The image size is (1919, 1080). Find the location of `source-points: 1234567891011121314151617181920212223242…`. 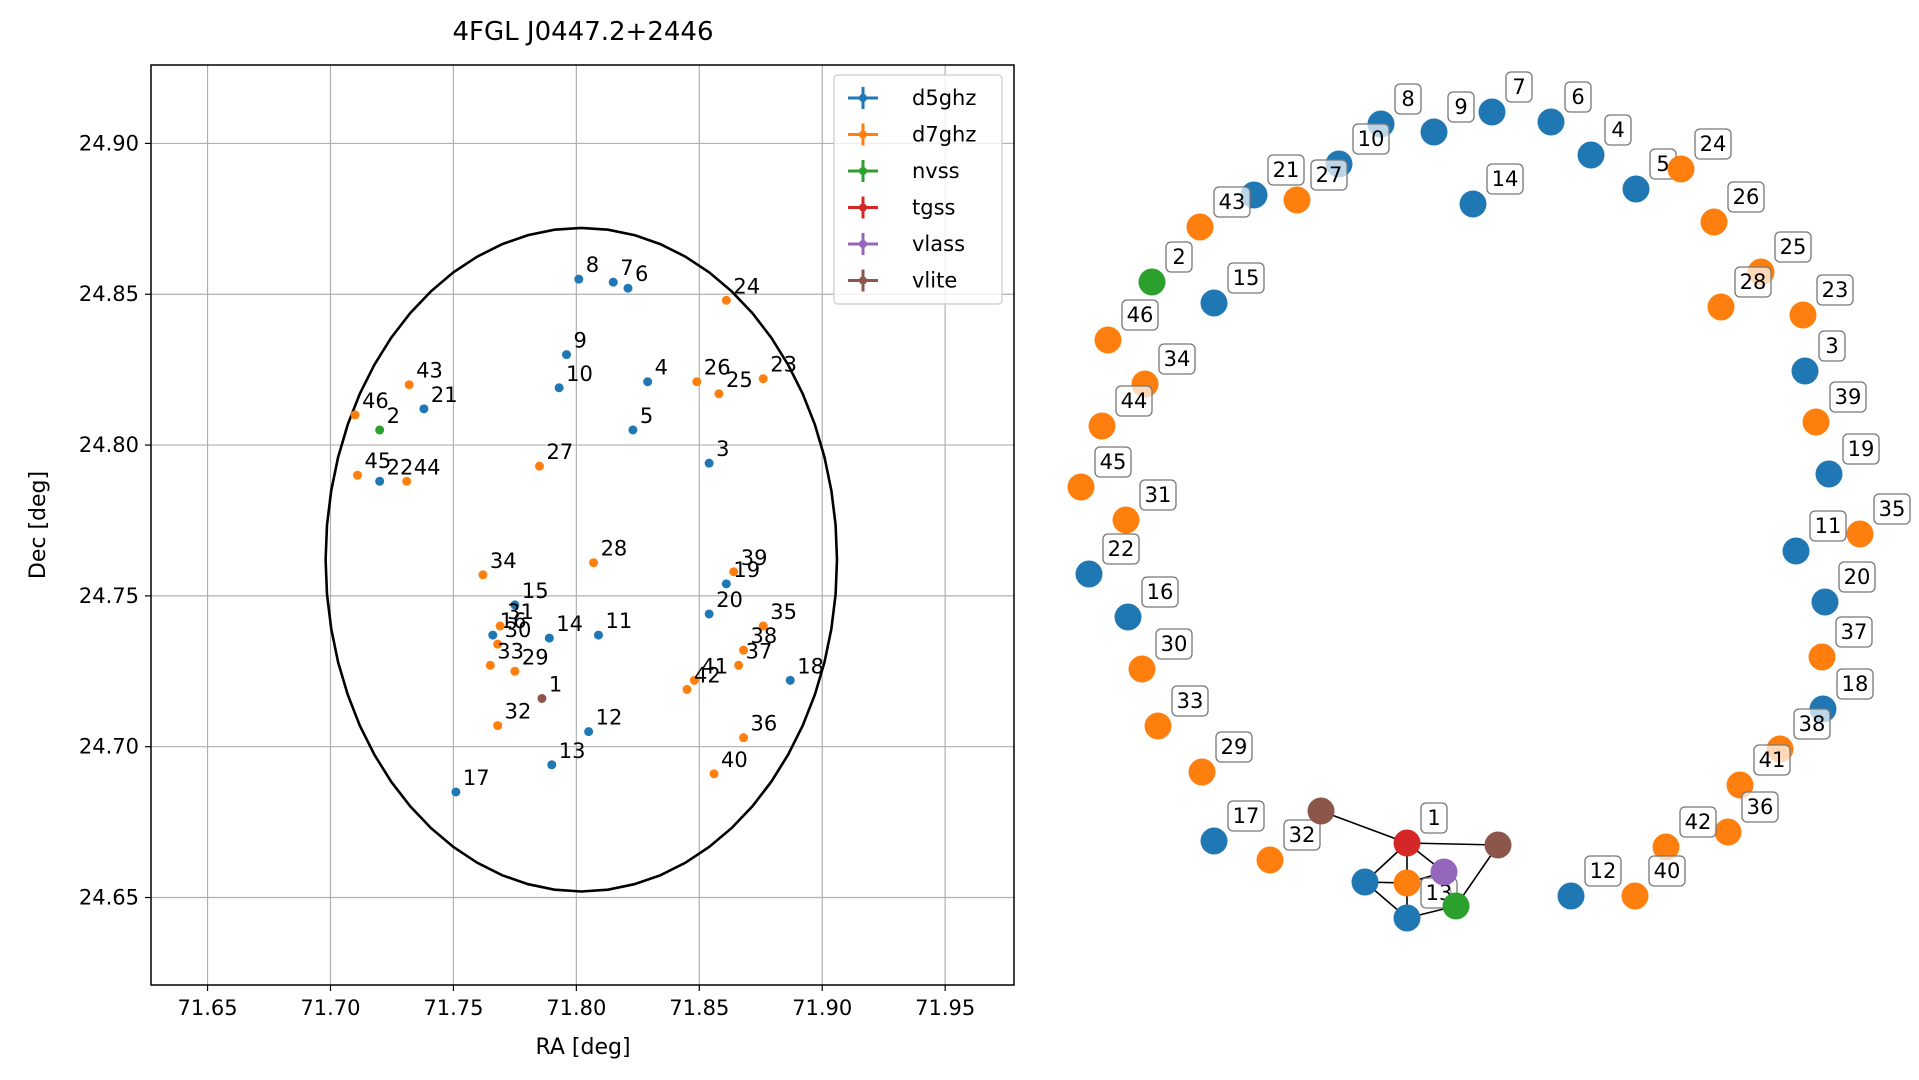

source-points: 1234567891011121314151617181920212223242… is located at coordinates (587, 525).